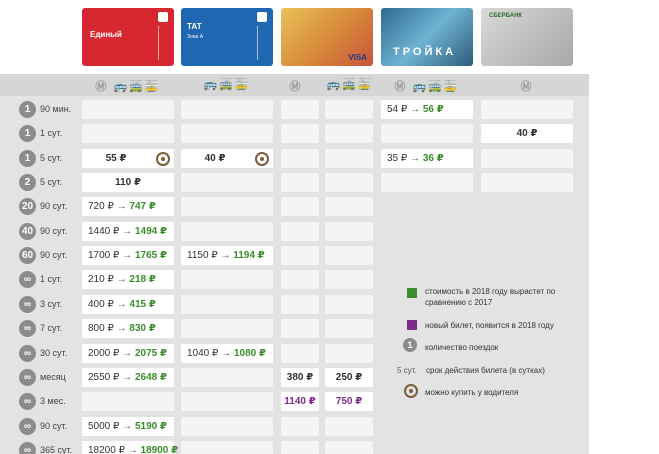  What do you see at coordinates (262, 158) in the screenshot?
I see `steering-wheel-icon` at bounding box center [262, 158].